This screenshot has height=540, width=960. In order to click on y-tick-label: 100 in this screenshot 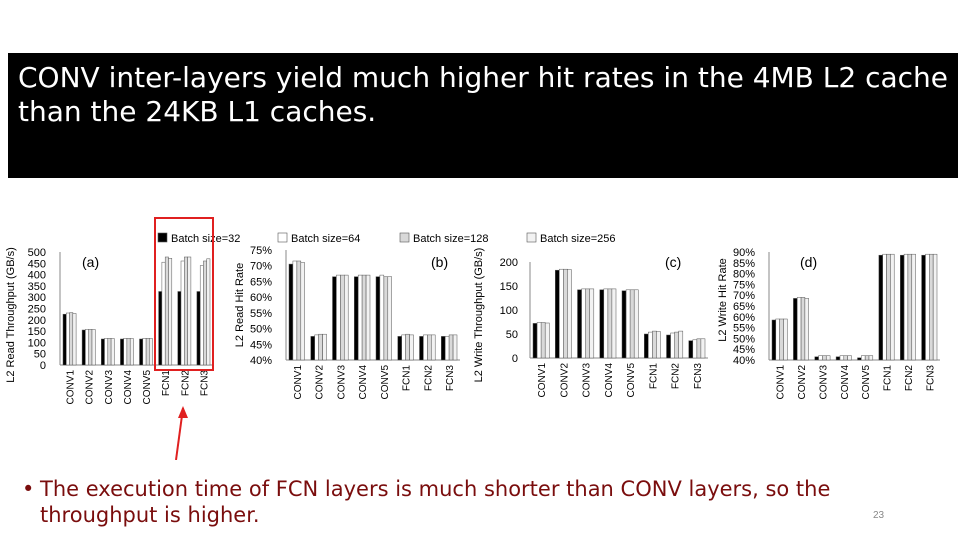, I will do `click(37, 343)`.